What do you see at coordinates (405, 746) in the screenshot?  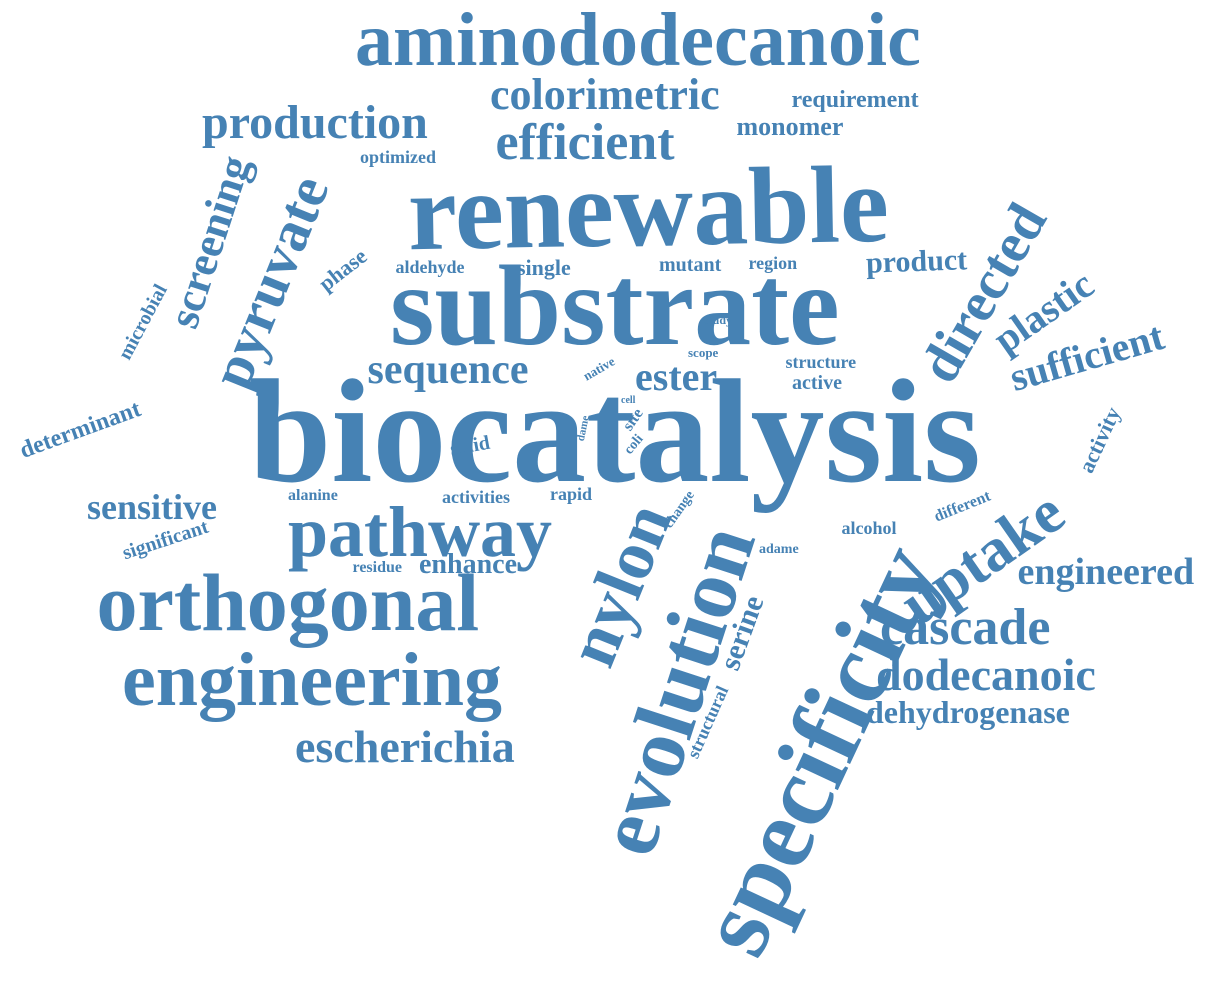 I see `word-escherichia: escherichia` at bounding box center [405, 746].